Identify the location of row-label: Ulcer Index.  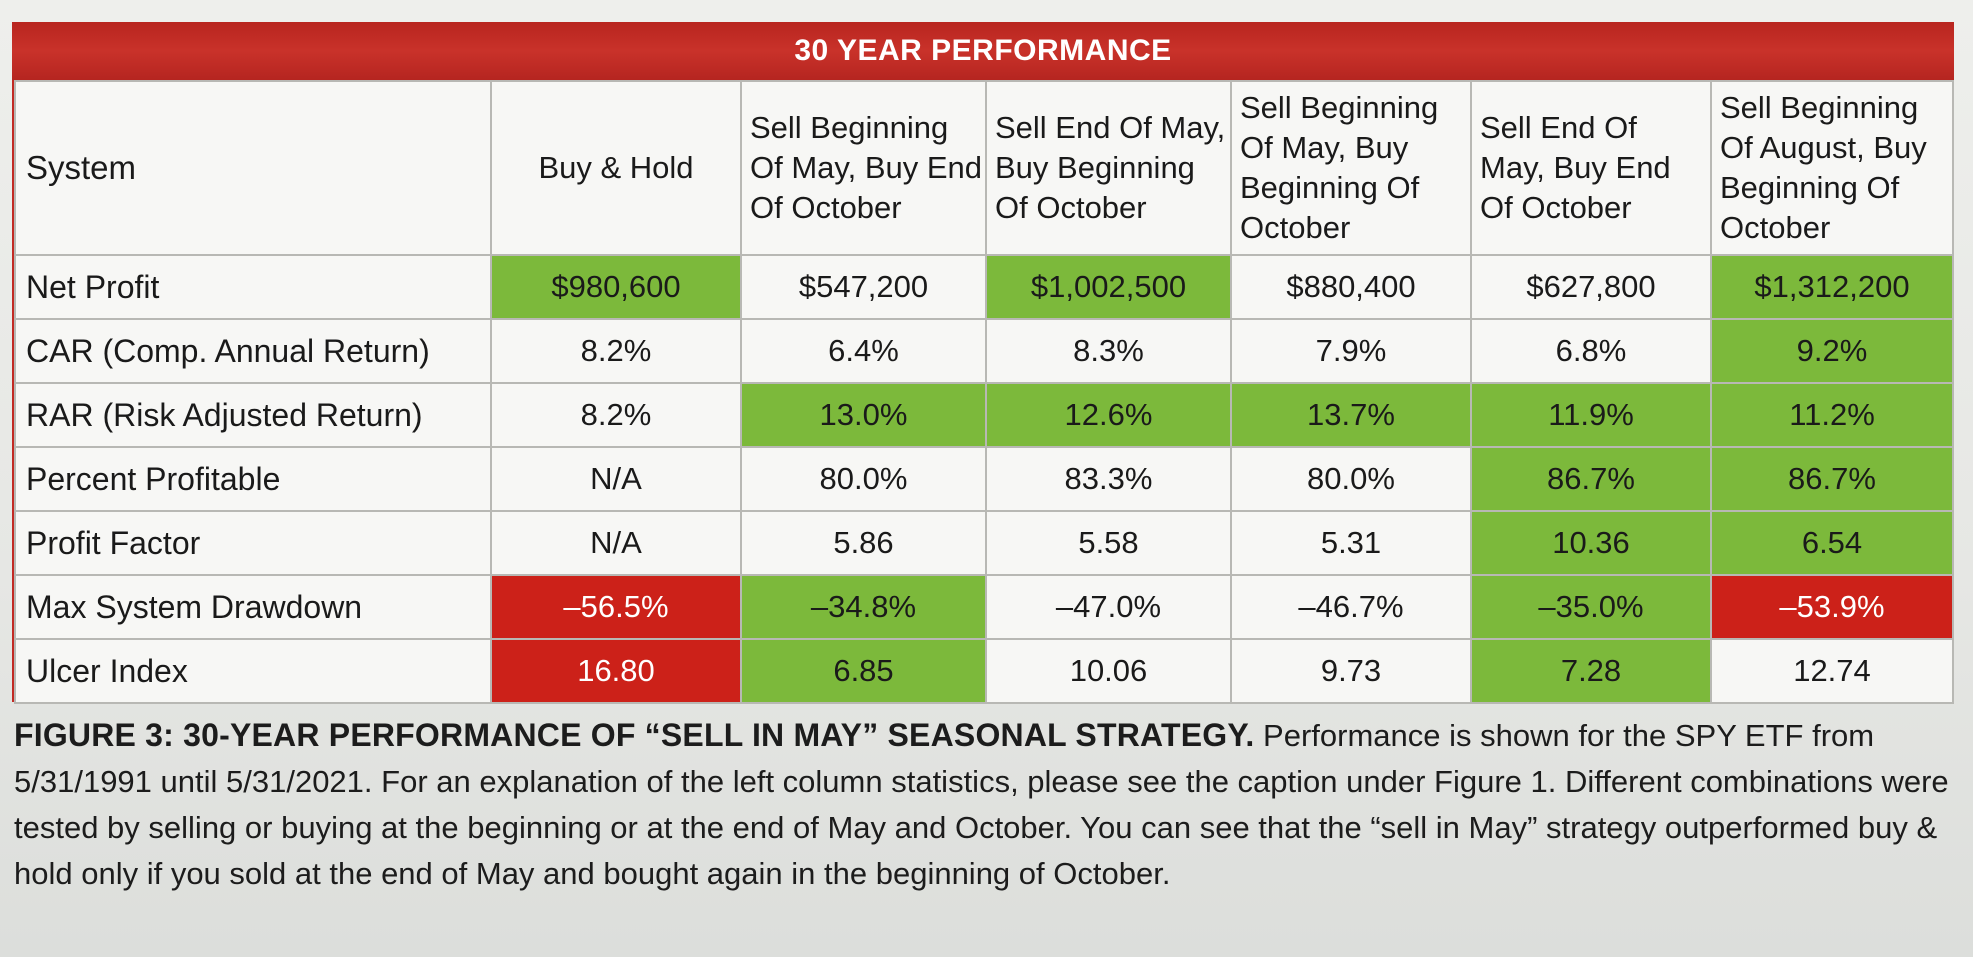
(253, 671).